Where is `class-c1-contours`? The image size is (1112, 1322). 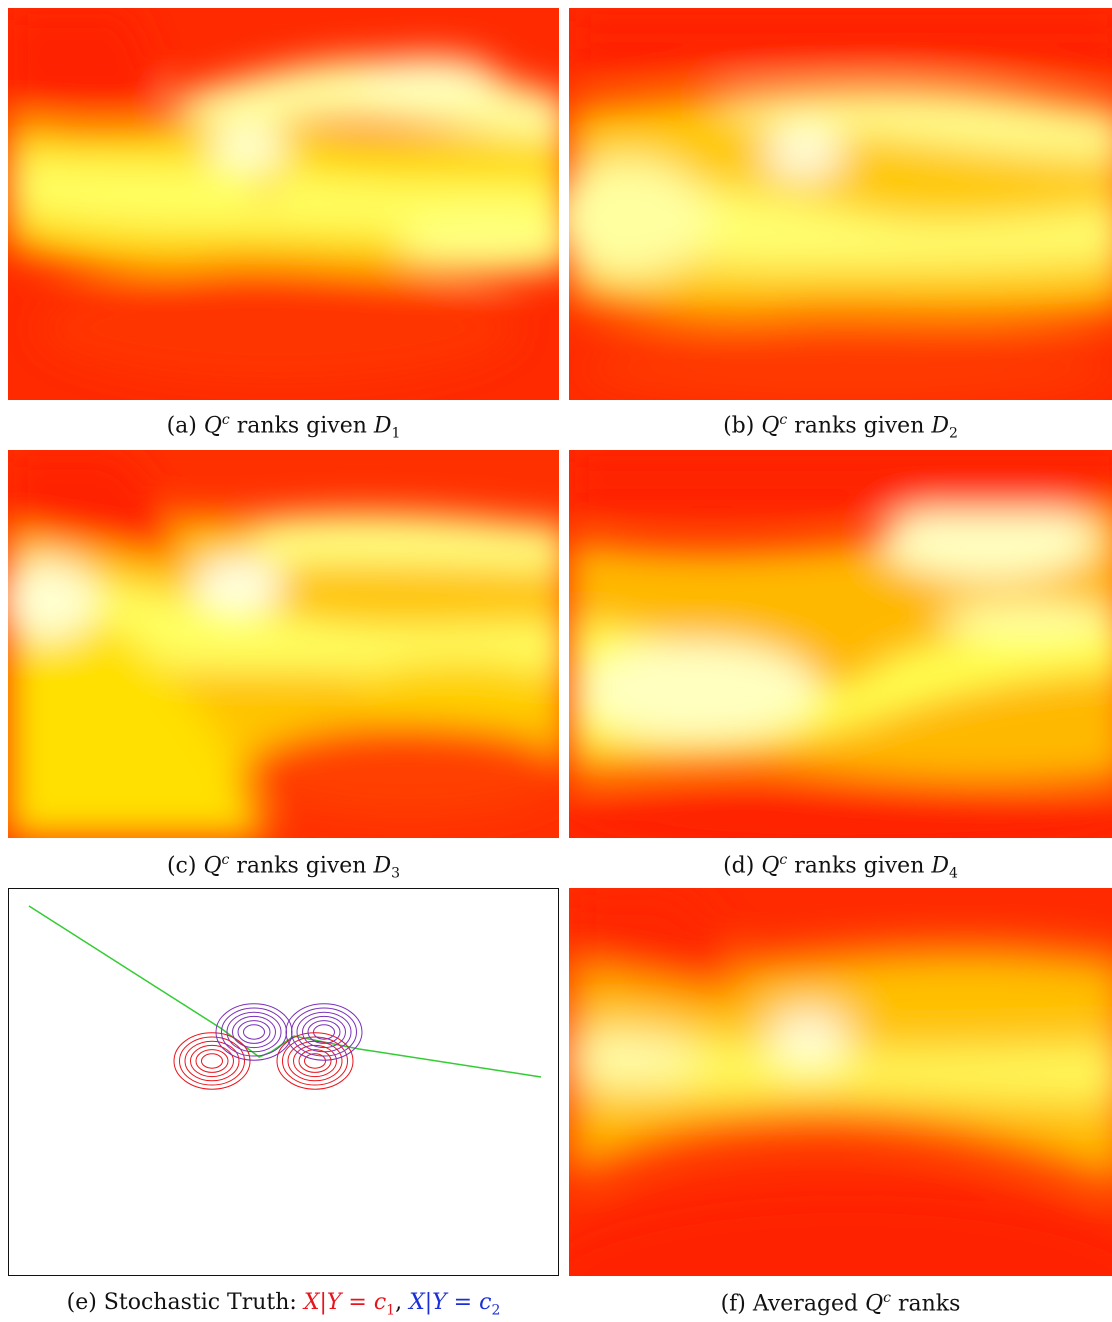 class-c1-contours is located at coordinates (263, 1061).